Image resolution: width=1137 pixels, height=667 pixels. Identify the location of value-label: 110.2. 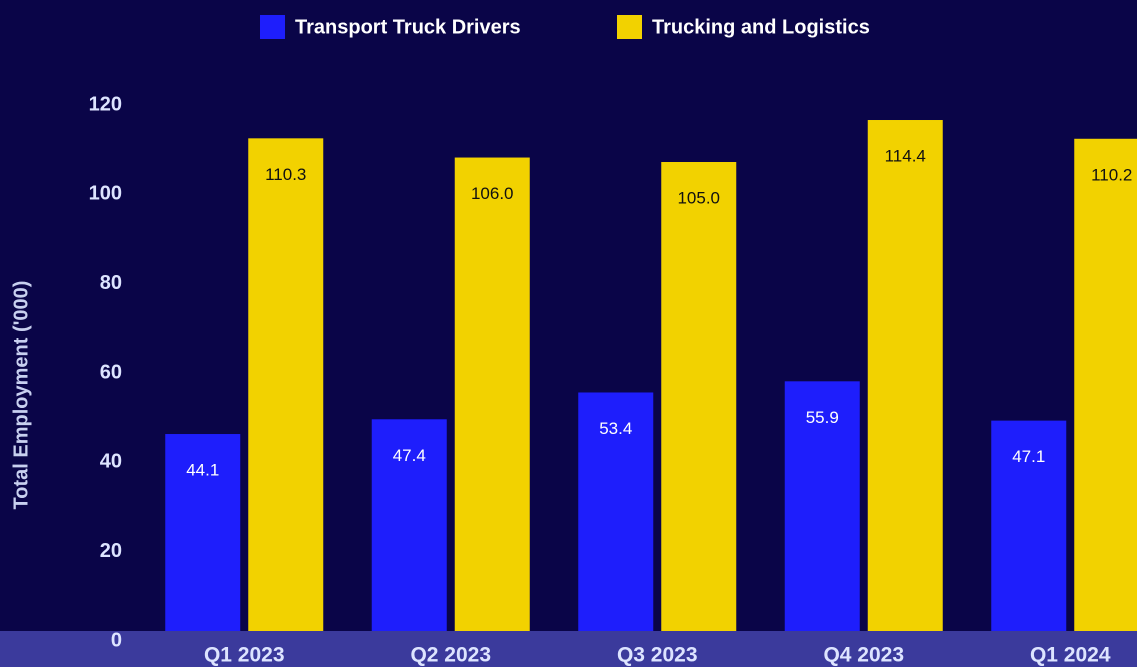
(1111, 174).